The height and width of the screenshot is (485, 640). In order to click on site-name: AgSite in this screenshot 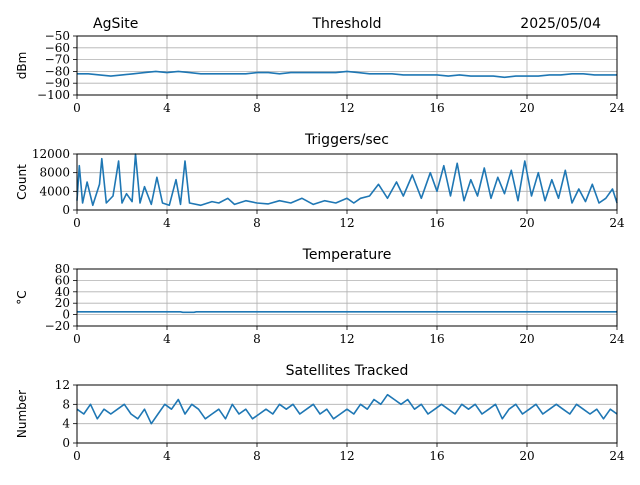, I will do `click(115, 24)`.